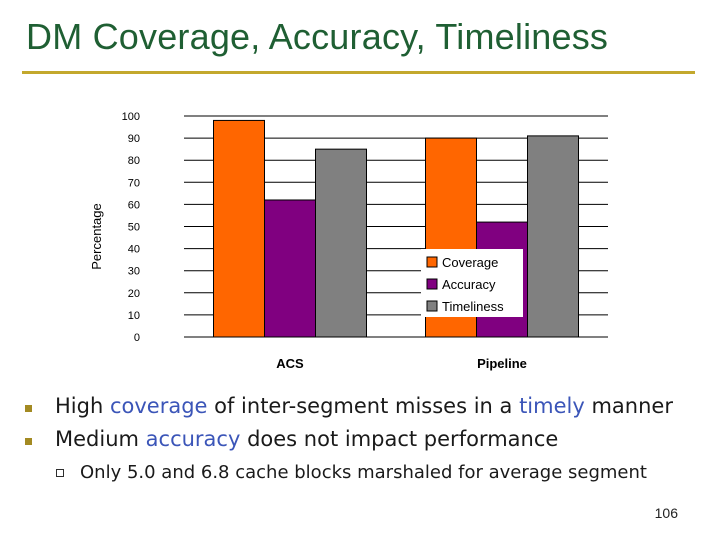  Describe the element at coordinates (134, 294) in the screenshot. I see `y-tick-label: 20` at that location.